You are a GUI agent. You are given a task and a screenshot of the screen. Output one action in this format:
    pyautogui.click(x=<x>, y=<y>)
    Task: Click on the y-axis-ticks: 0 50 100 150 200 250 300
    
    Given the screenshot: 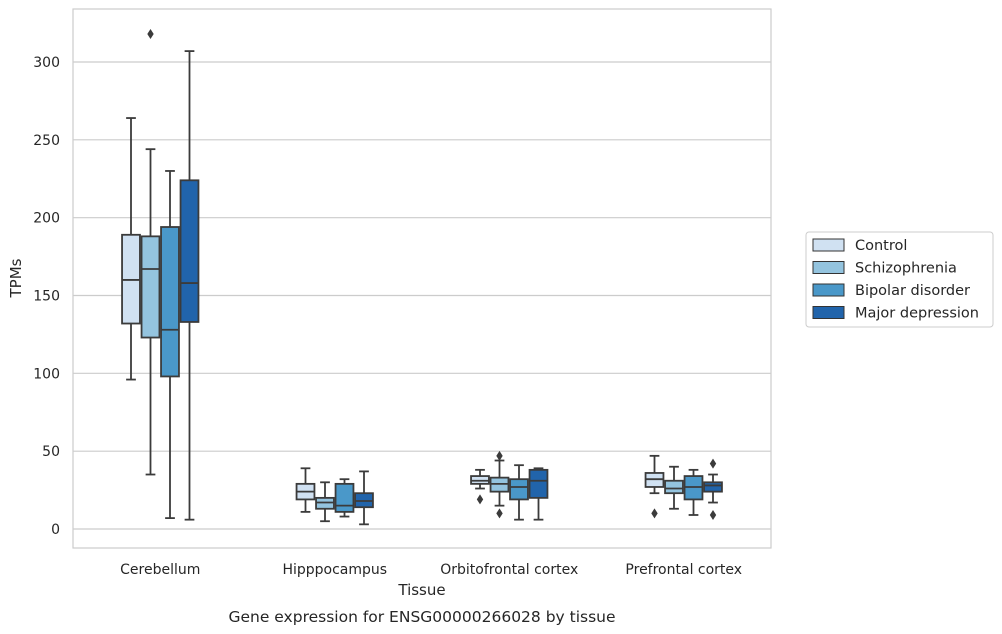 What is the action you would take?
    pyautogui.click(x=46, y=296)
    